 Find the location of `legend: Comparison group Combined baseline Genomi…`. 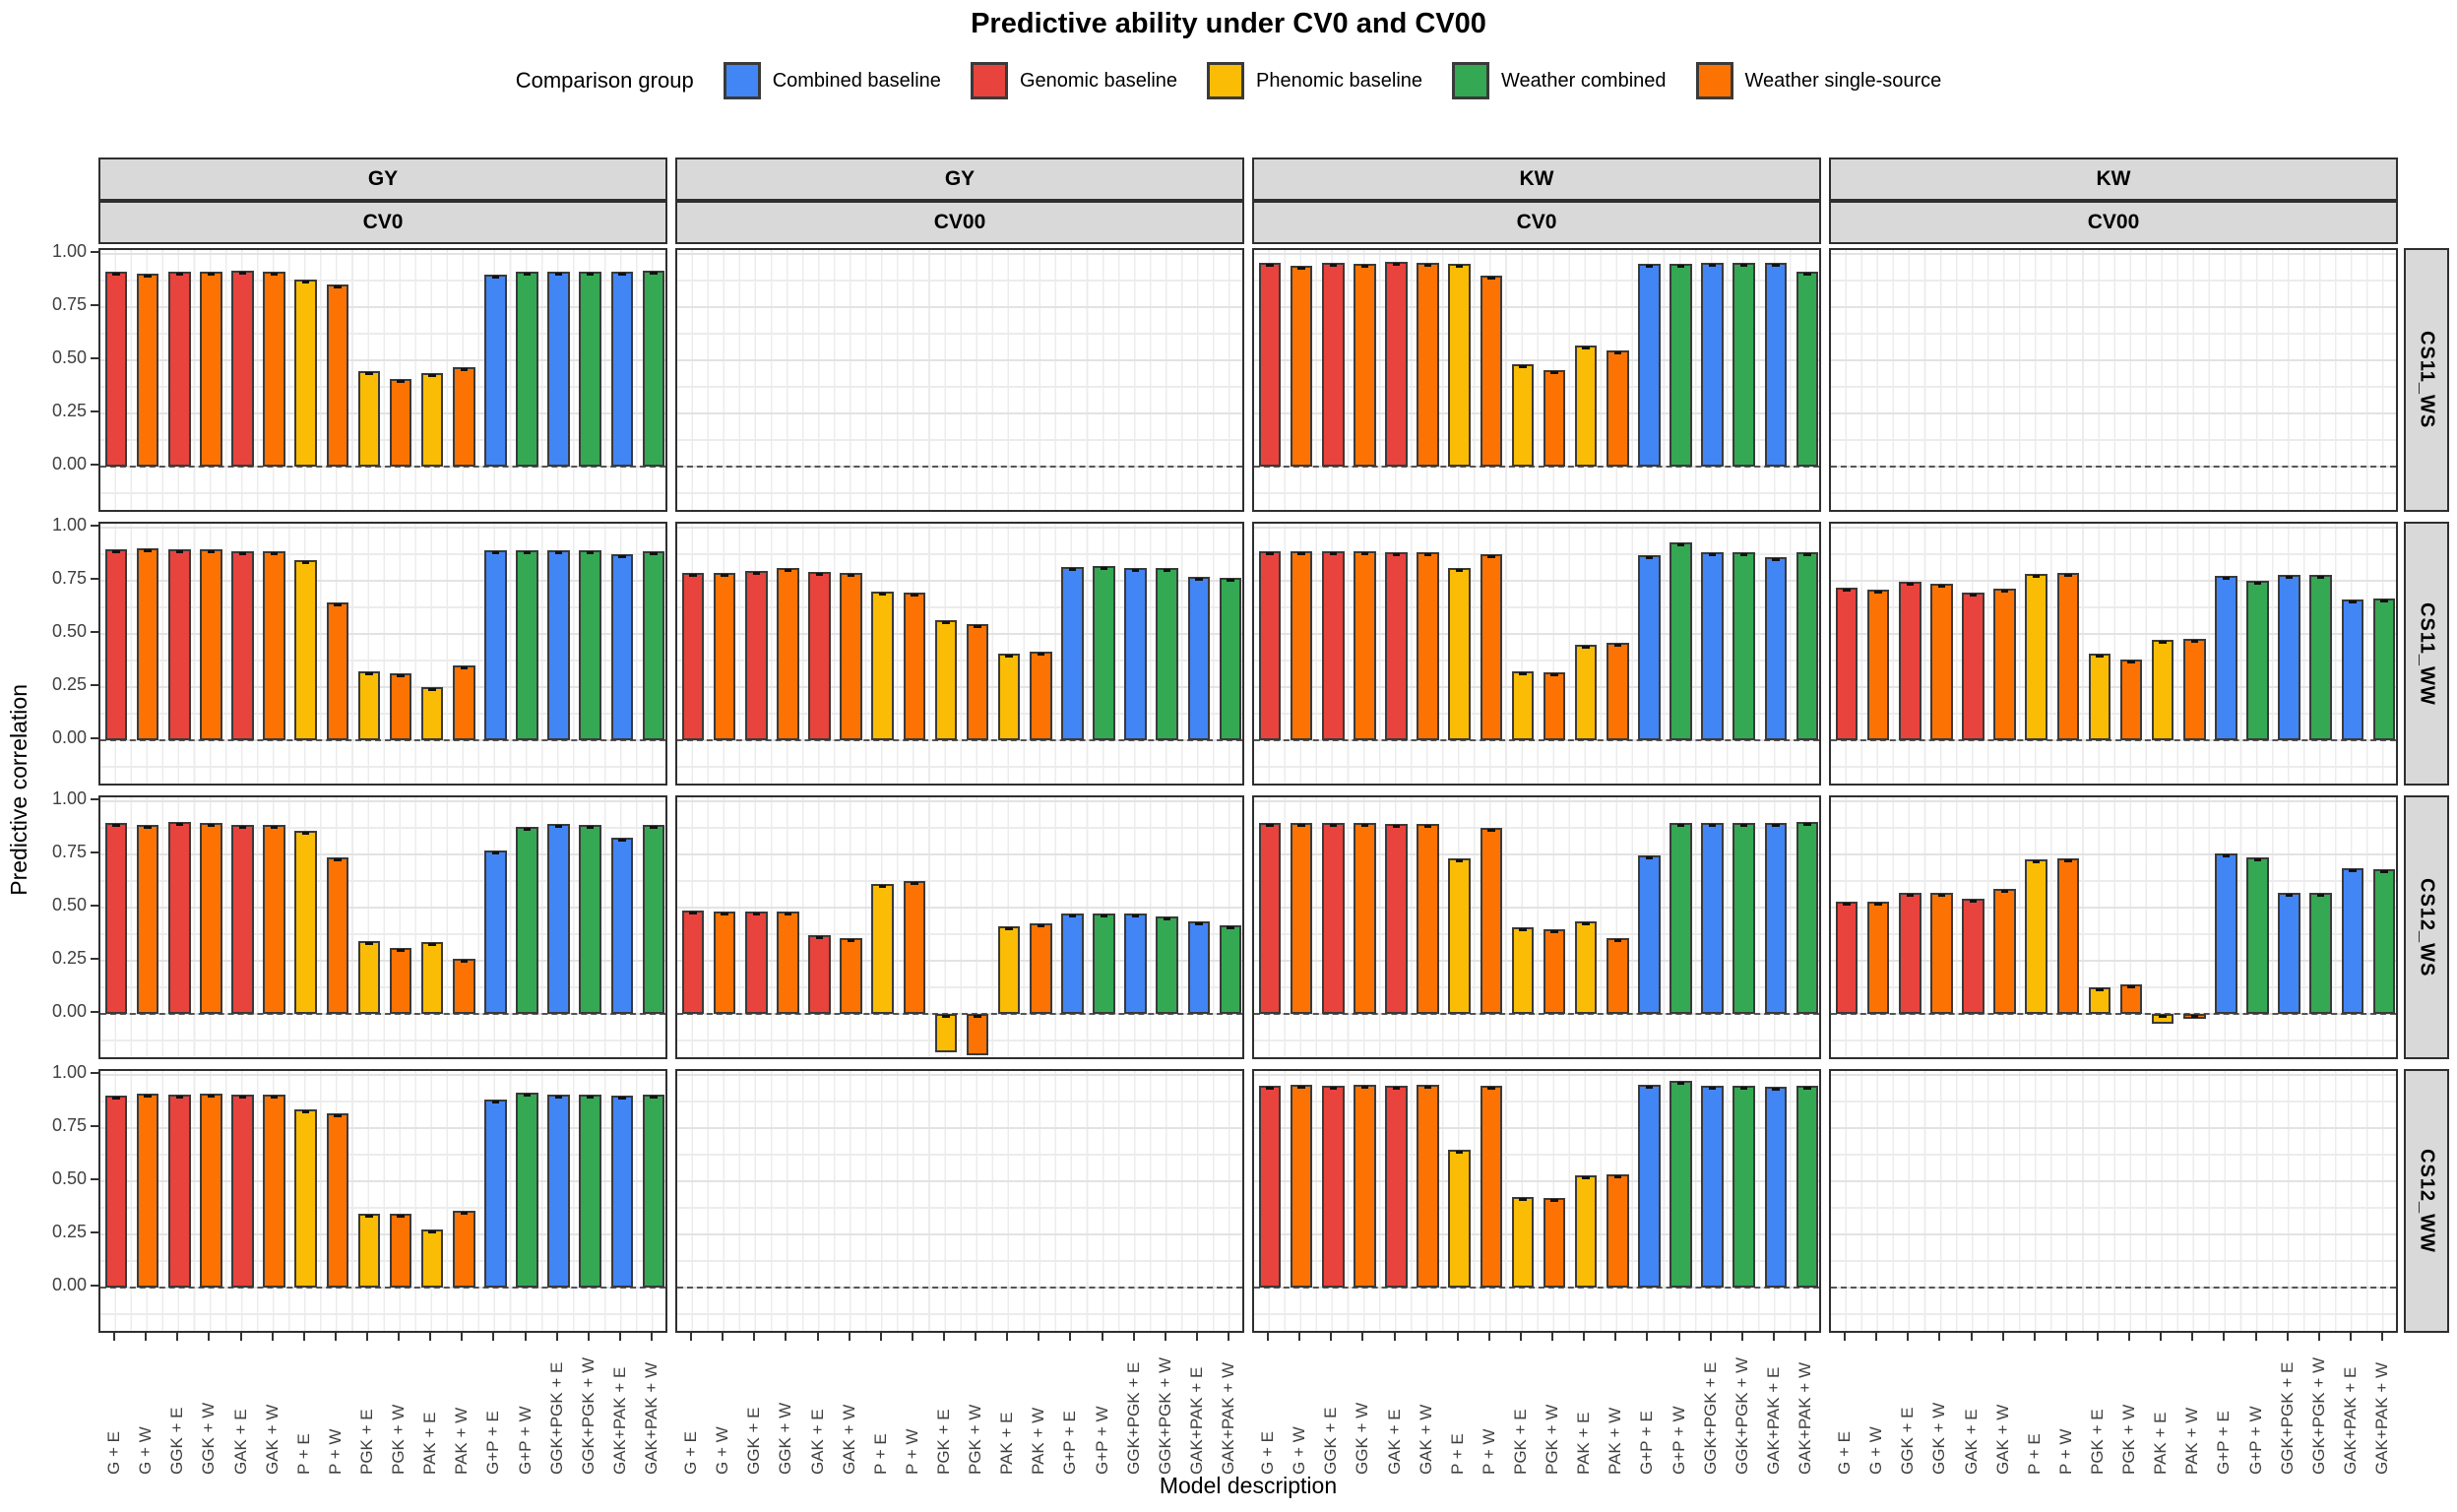

legend: Comparison group Combined baseline Genomi… is located at coordinates (1228, 80).